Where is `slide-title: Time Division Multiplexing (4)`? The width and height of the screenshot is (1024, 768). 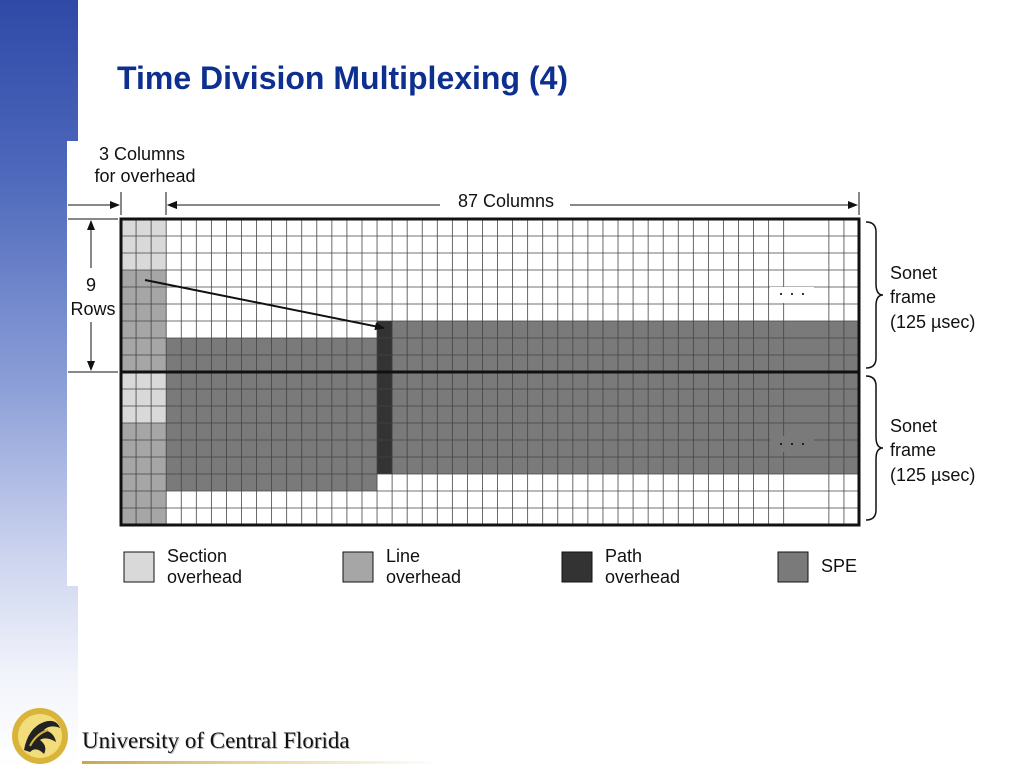
slide-title: Time Division Multiplexing (4) is located at coordinates (343, 78).